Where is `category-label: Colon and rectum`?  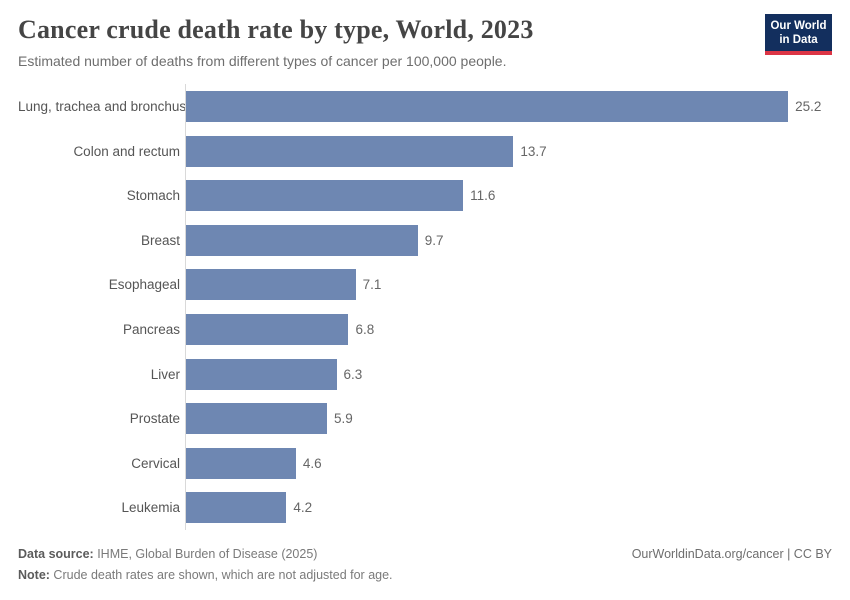 category-label: Colon and rectum is located at coordinates (126, 151).